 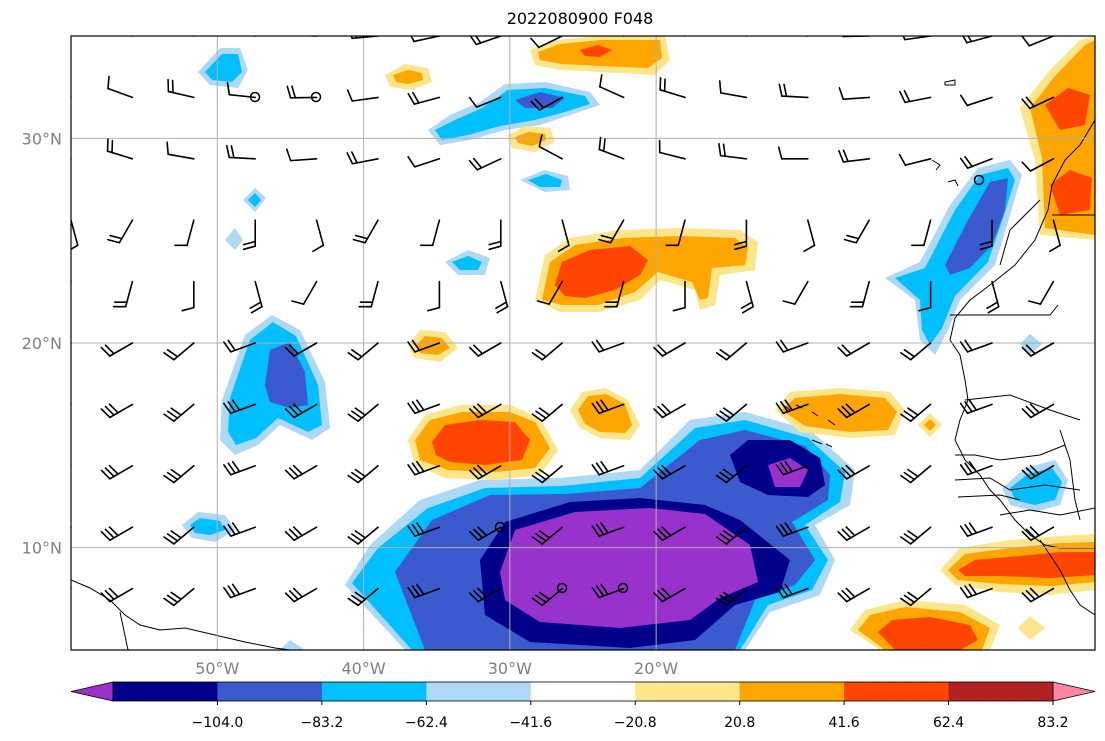 I want to click on country-border, so click(x=1070, y=475).